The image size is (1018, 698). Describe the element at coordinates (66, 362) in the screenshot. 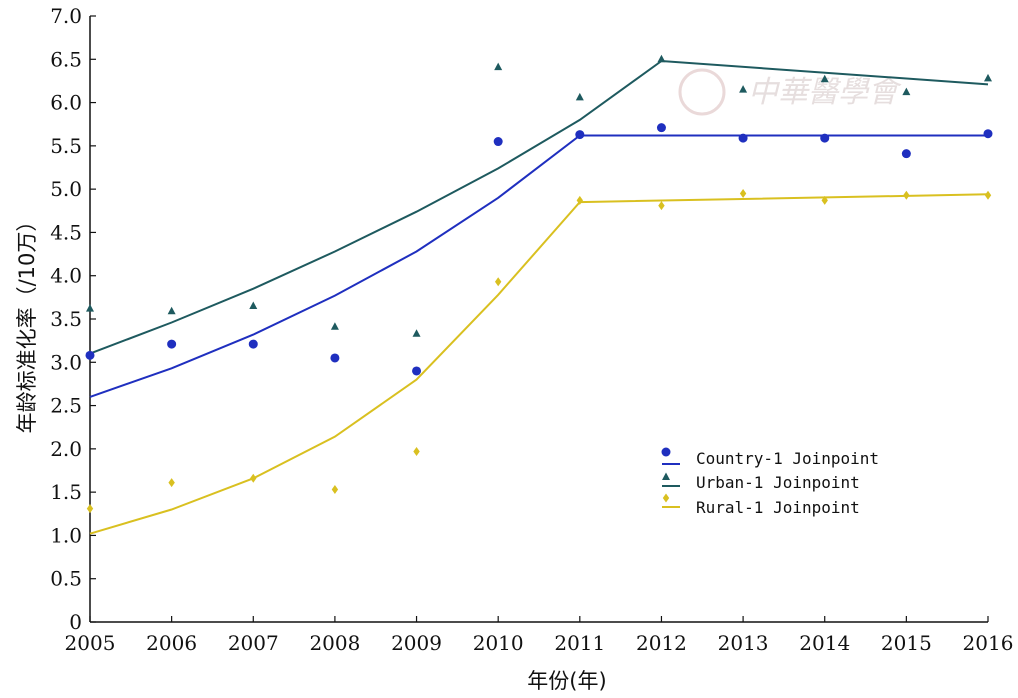

I see `y-tick-label: 3.0` at that location.